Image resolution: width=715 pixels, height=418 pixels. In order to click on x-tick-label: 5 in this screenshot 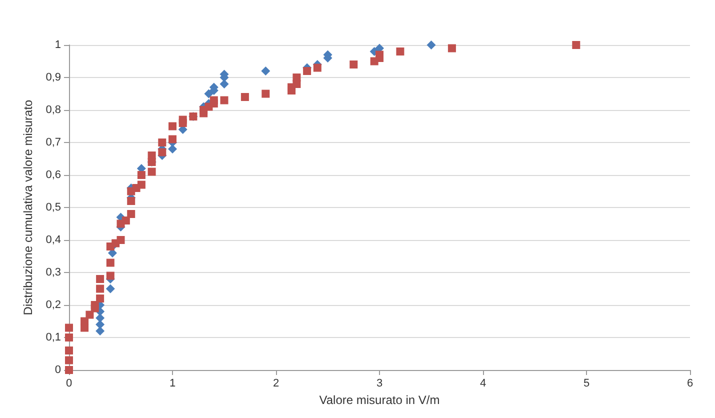, I will do `click(586, 384)`.